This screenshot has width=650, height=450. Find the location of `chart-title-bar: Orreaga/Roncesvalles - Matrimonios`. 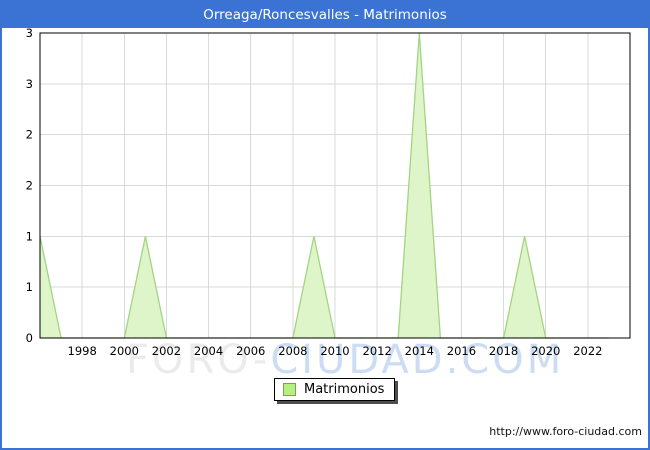

chart-title-bar: Orreaga/Roncesvalles - Matrimonios is located at coordinates (325, 15).